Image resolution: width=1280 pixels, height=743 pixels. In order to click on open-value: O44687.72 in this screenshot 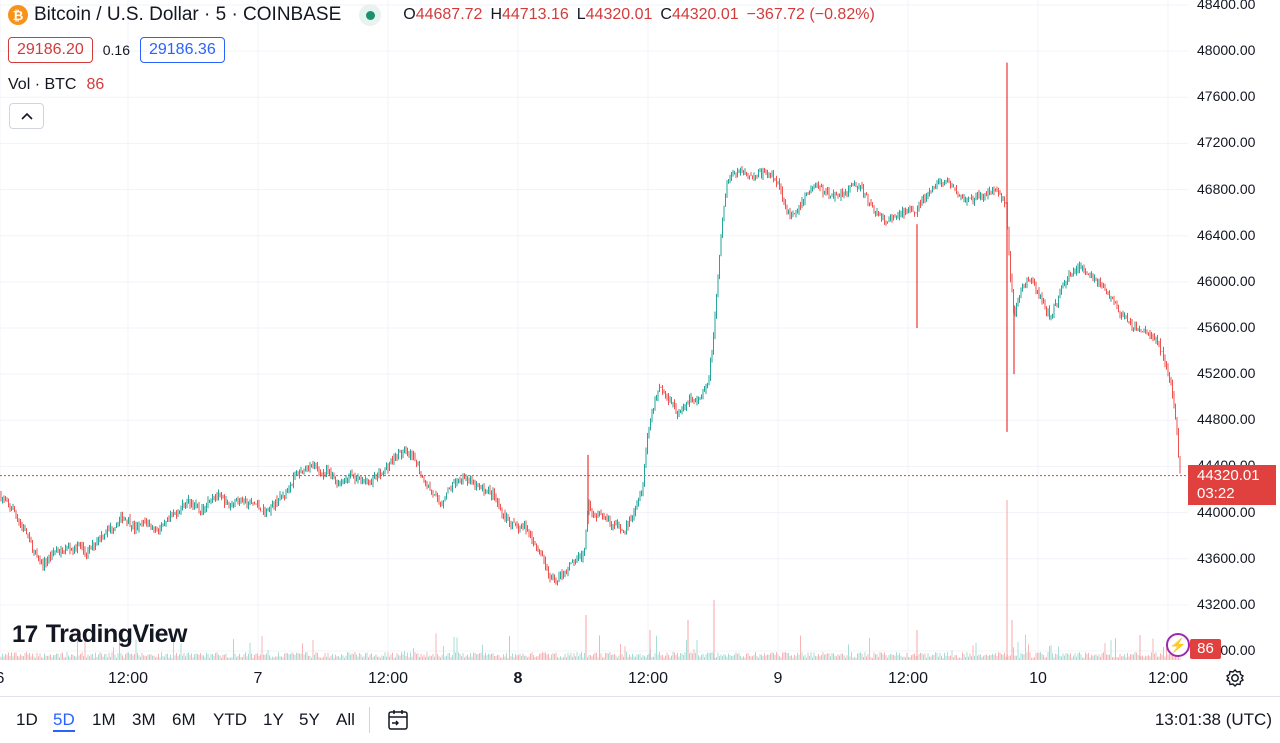, I will do `click(443, 14)`.